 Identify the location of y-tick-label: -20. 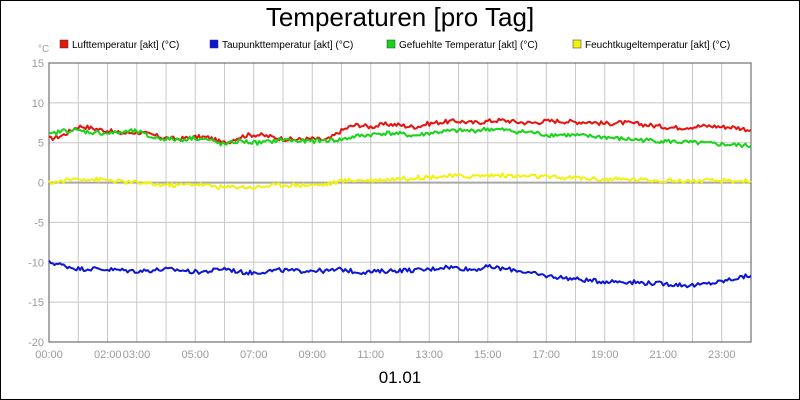
(36, 343).